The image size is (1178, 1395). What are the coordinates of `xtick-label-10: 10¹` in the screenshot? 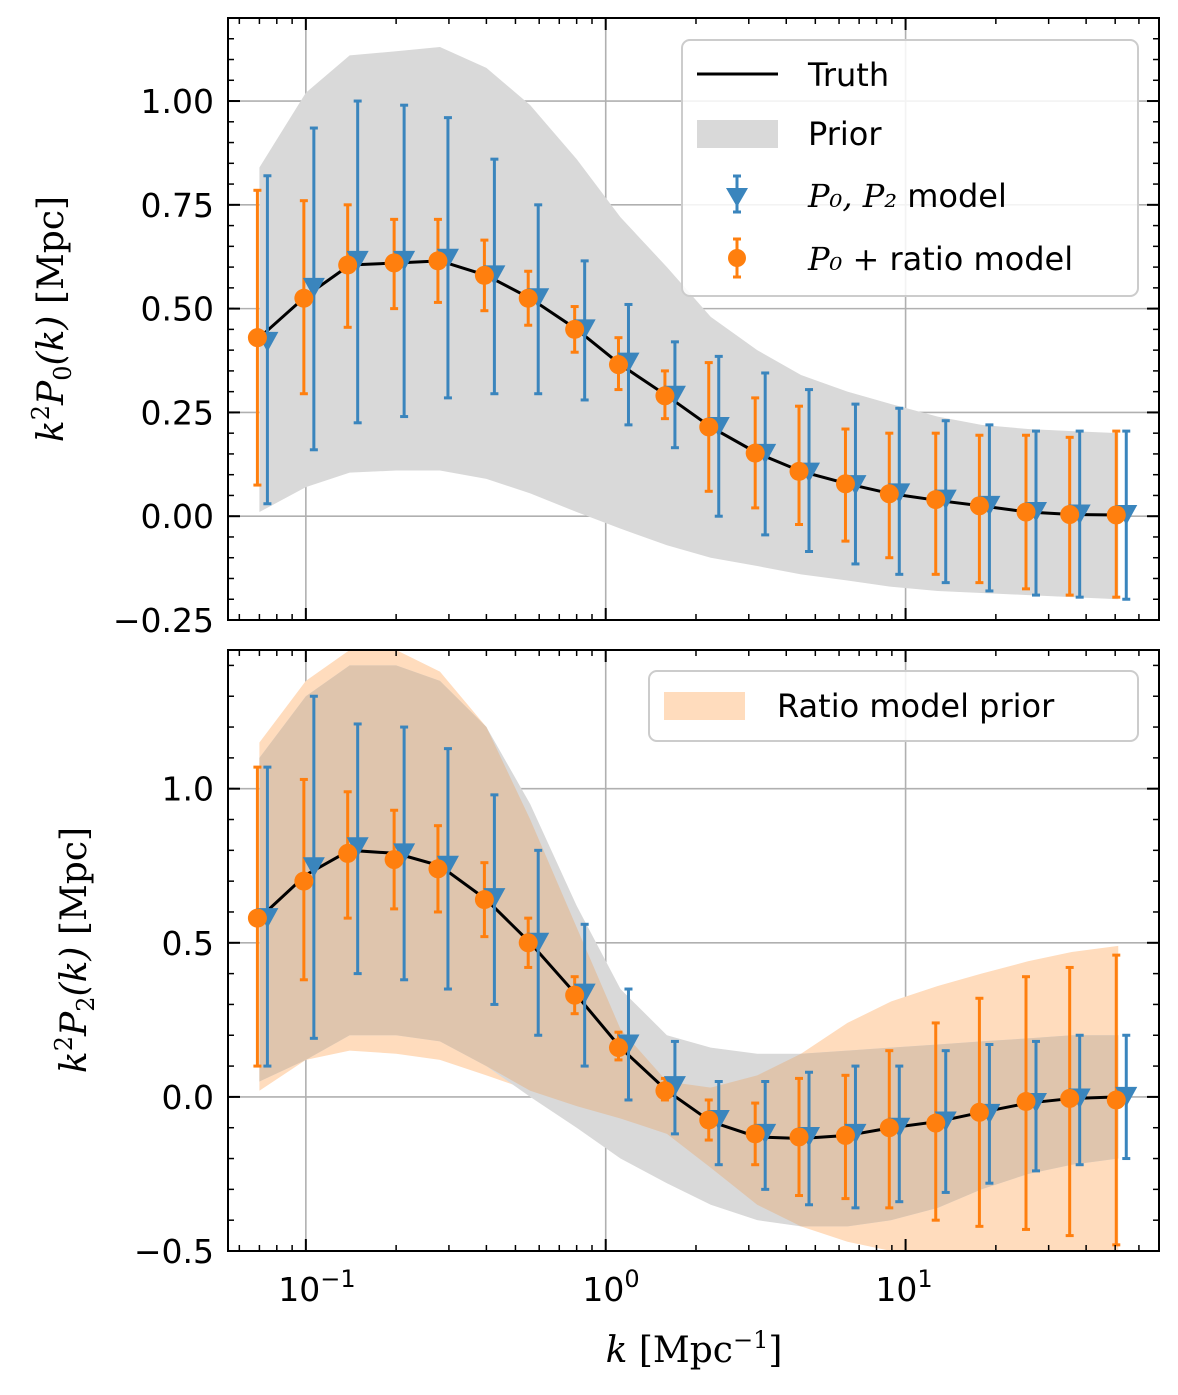 It's located at (903, 1287).